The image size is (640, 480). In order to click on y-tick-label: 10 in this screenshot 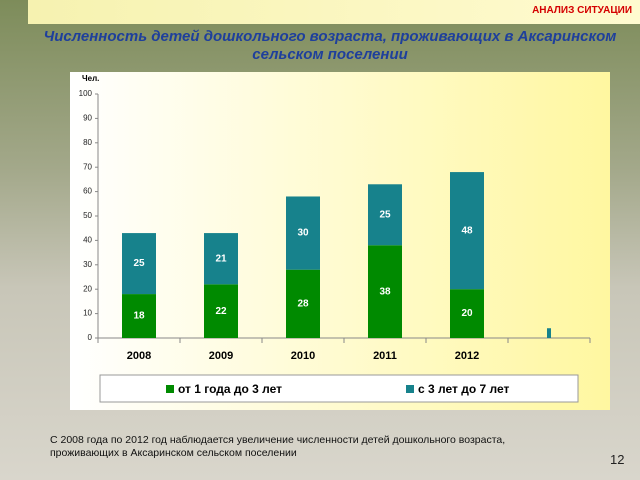, I will do `click(87, 313)`.